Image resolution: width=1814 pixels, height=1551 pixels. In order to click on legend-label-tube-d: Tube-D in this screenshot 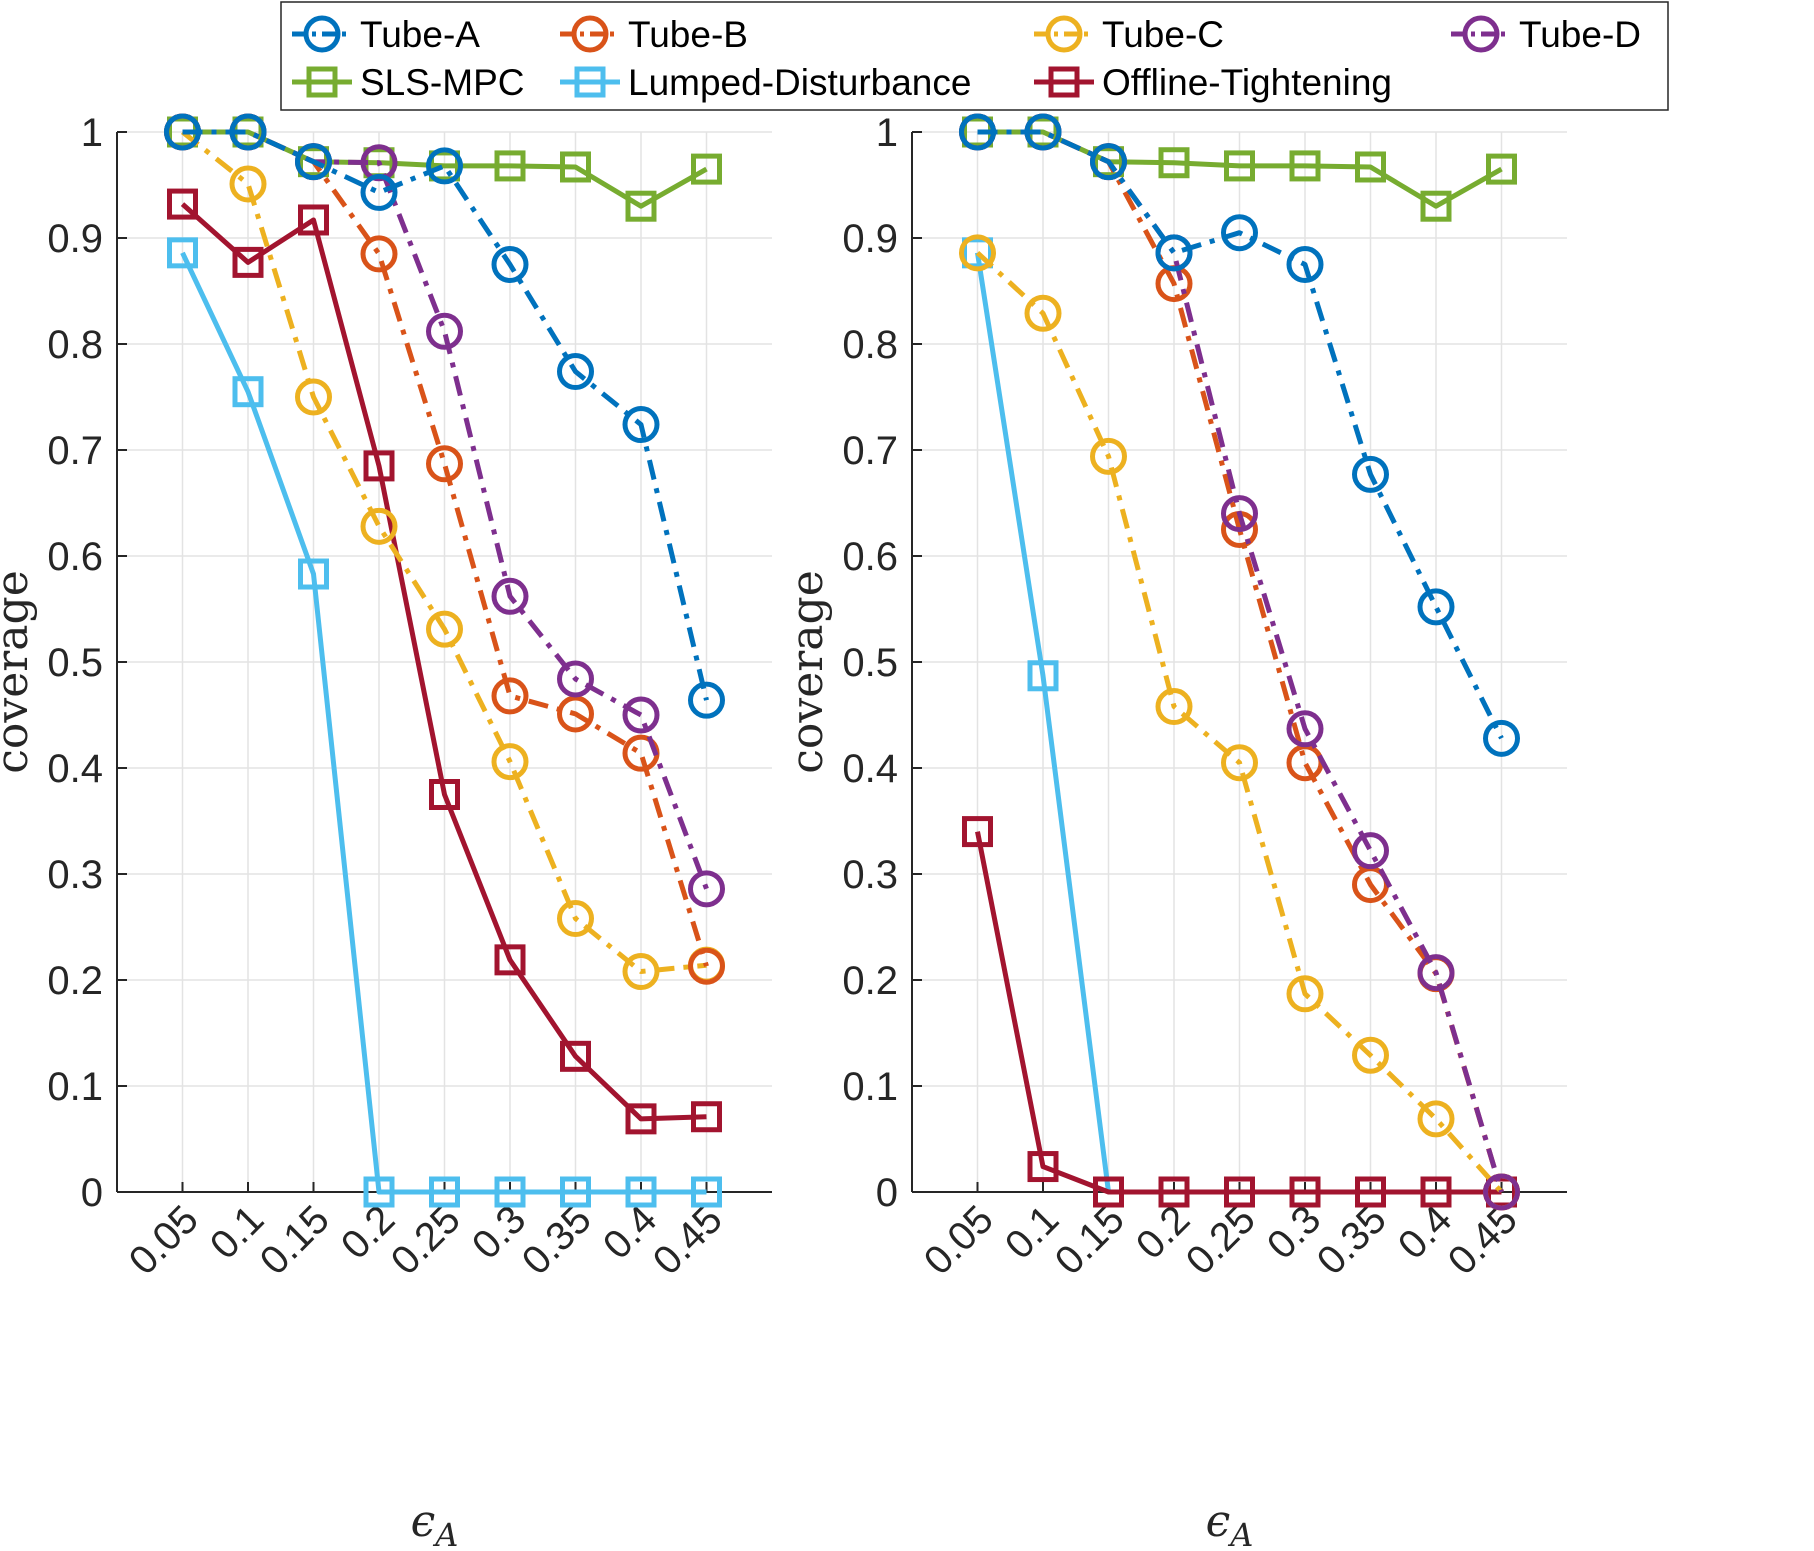, I will do `click(1580, 34)`.